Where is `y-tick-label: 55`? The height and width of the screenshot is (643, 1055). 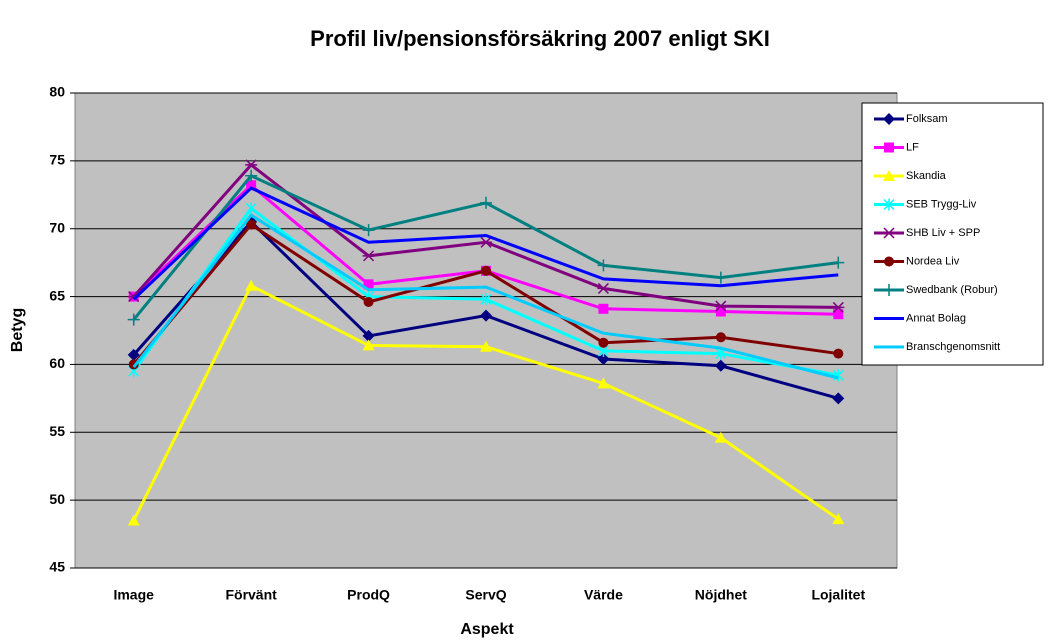
y-tick-label: 55 is located at coordinates (57, 431).